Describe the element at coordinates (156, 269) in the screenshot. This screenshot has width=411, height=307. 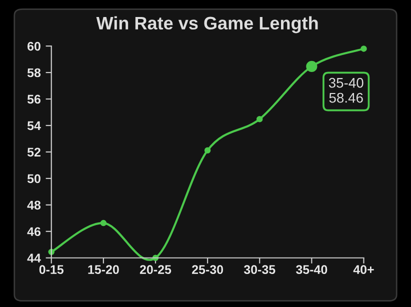
I see `x-tick-label: 20-25` at that location.